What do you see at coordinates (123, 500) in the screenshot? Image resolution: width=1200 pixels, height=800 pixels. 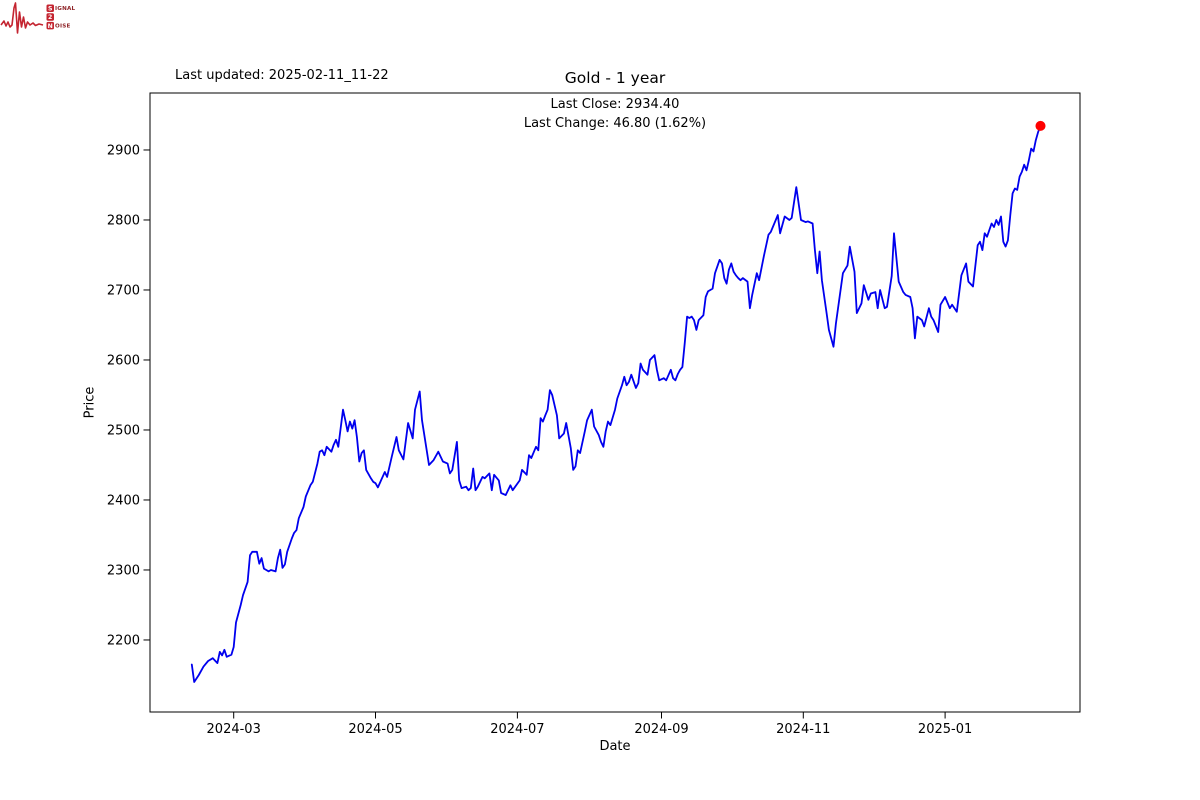 I see `y-tick-label: 2400` at bounding box center [123, 500].